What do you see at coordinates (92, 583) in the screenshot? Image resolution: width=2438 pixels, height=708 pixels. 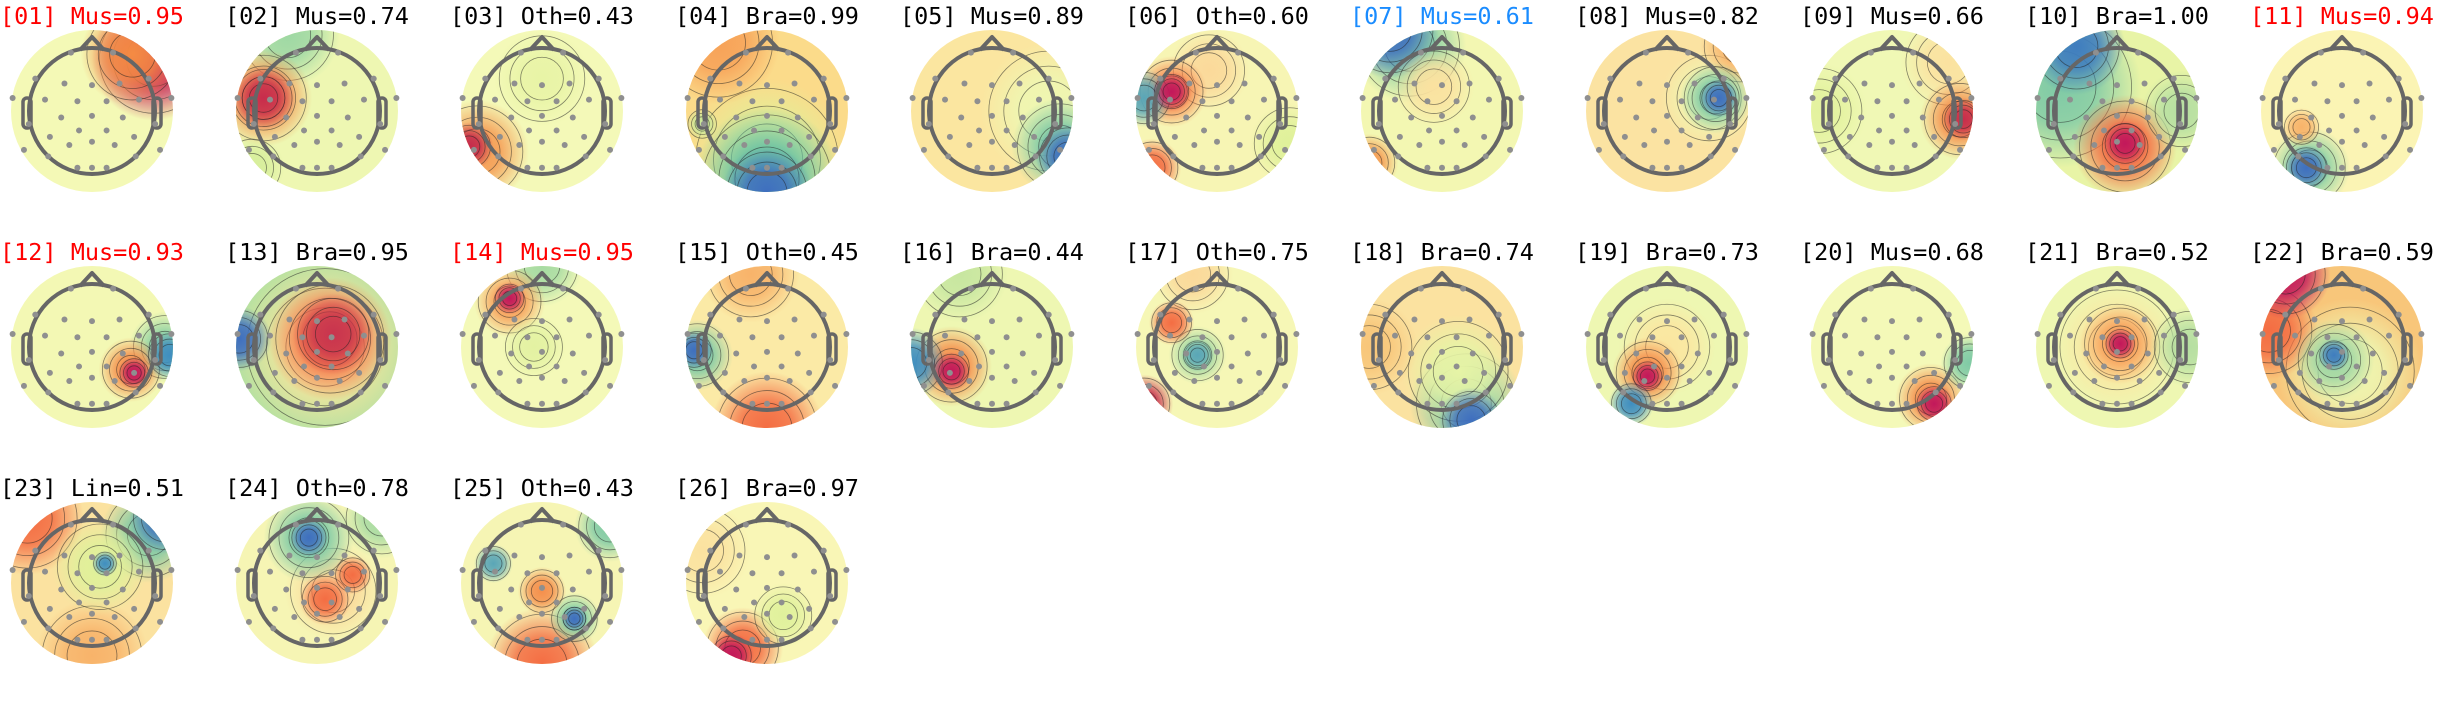 I see `topomap` at bounding box center [92, 583].